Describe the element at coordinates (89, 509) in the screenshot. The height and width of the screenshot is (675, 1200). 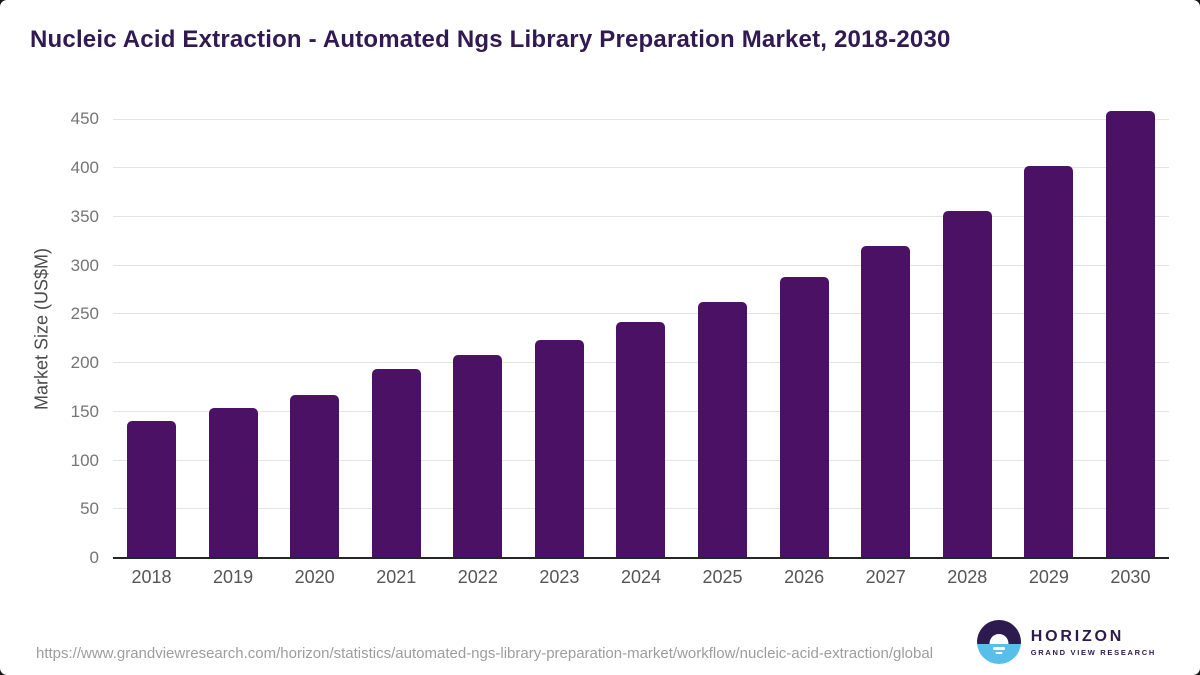
I see `y-tick-label: 50` at that location.